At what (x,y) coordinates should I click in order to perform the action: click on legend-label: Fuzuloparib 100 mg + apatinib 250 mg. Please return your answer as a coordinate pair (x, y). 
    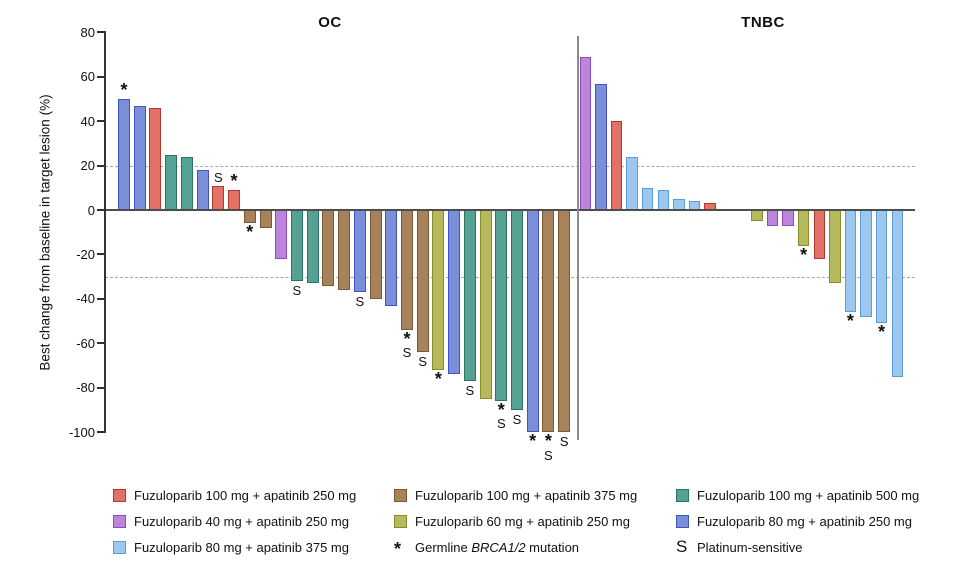
    Looking at the image, I should click on (245, 495).